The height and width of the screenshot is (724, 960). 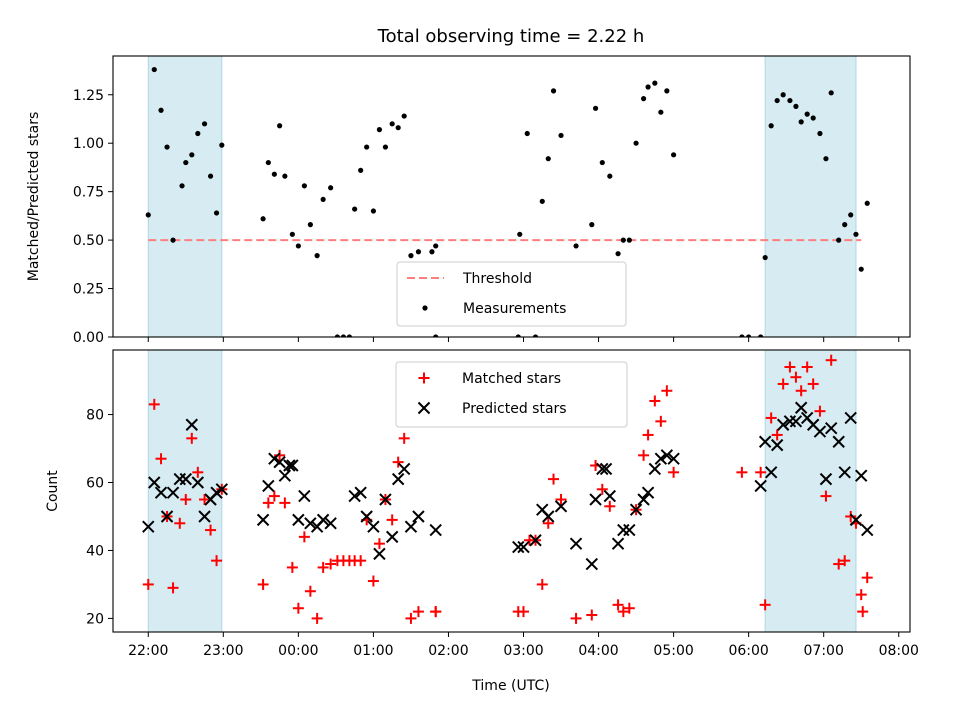 I want to click on figure-title: Total observing time = 2.22 h, so click(x=511, y=36).